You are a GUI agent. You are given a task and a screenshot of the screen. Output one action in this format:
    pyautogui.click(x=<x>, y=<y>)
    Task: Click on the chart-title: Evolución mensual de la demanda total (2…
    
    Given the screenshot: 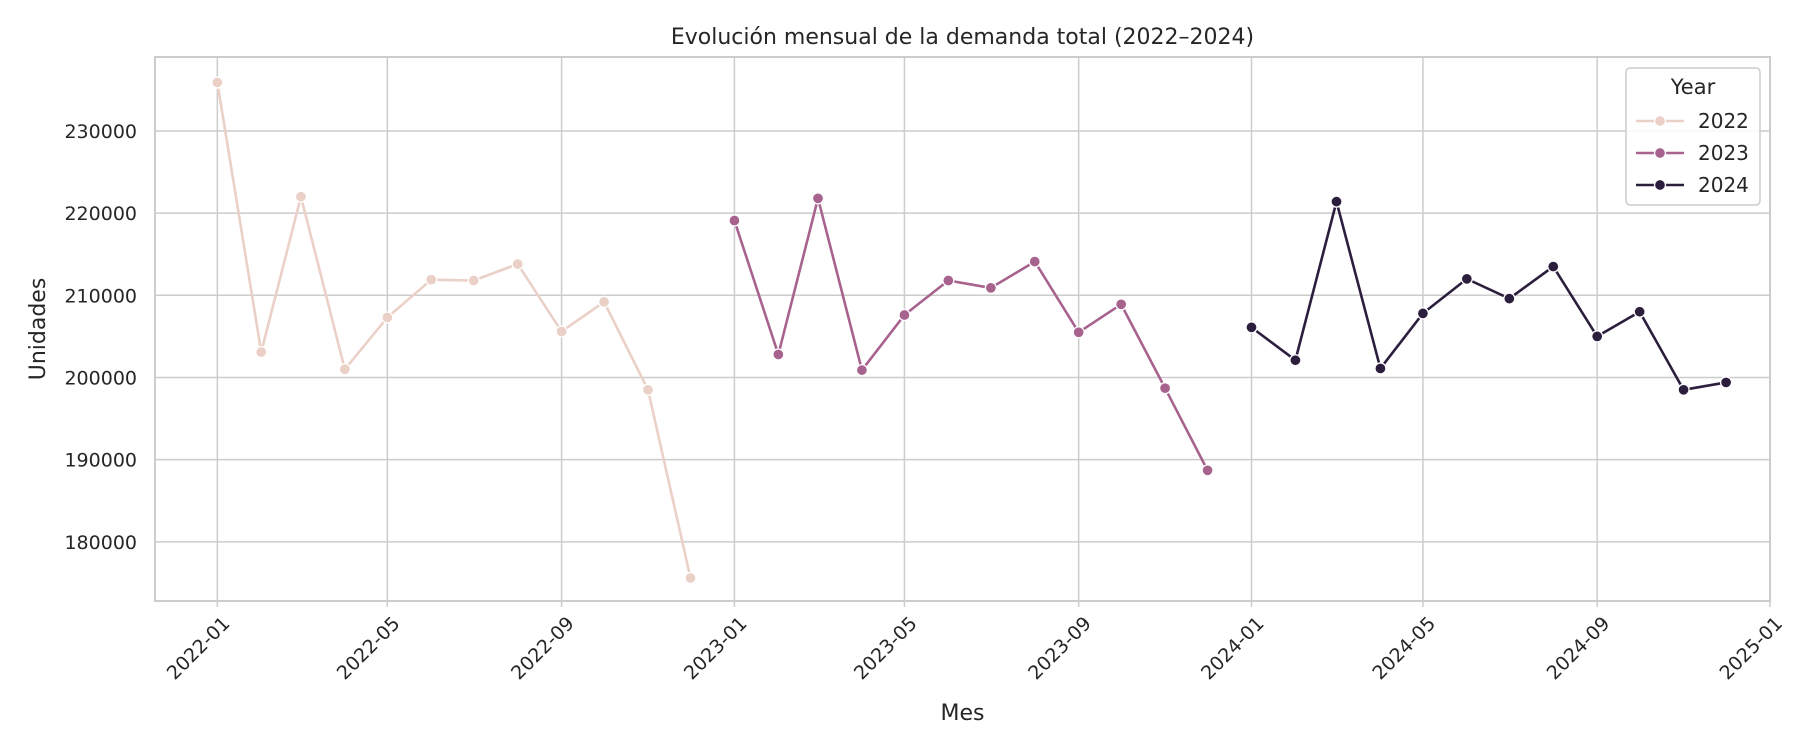 What is the action you would take?
    pyautogui.click(x=962, y=37)
    